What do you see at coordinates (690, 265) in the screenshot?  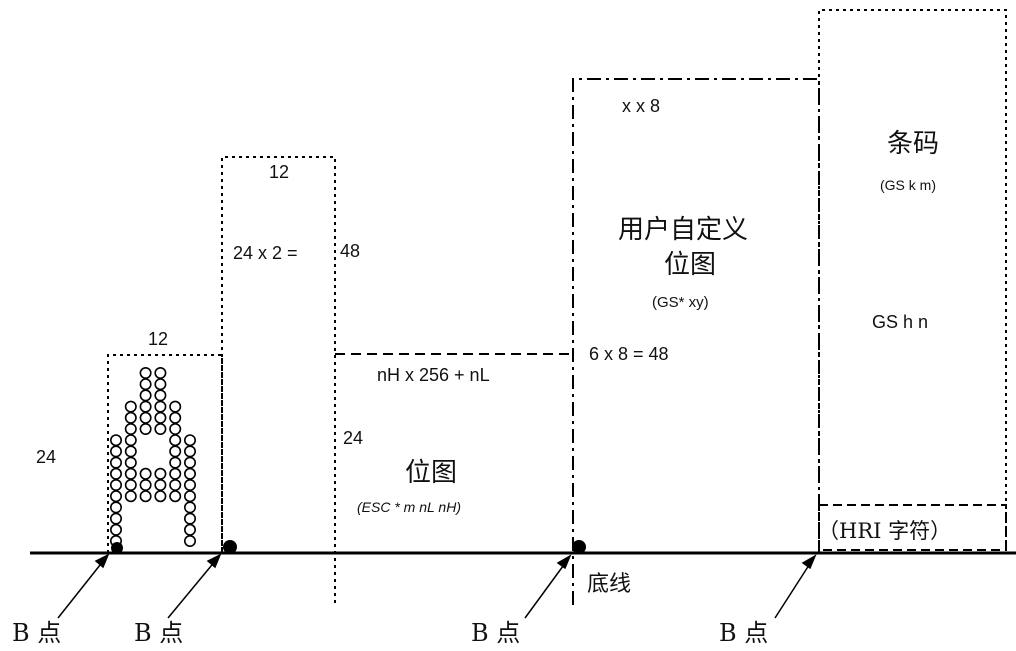 I see `user-bitmap-title-line2: 位图` at bounding box center [690, 265].